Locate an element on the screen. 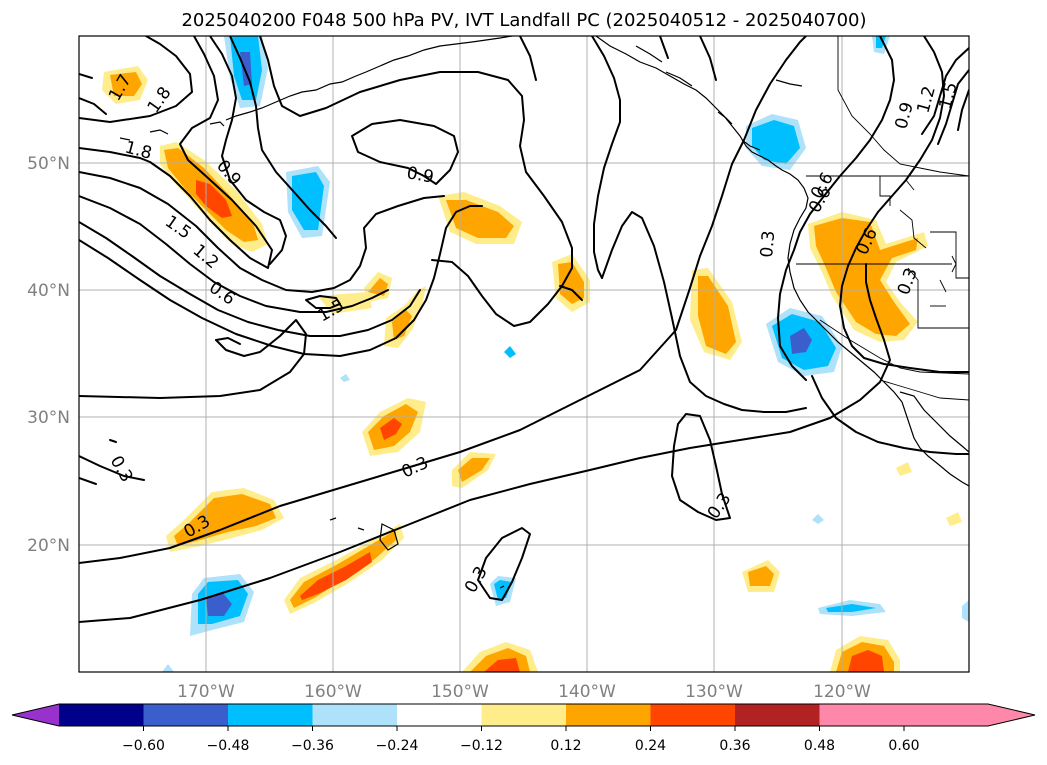  colorbar-tick-label: −0.24 is located at coordinates (397, 746).